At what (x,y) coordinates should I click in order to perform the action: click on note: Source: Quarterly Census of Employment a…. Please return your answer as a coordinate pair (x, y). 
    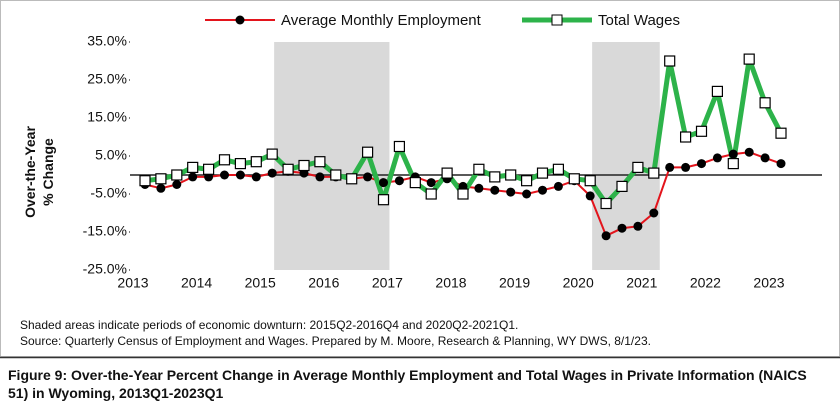
    Looking at the image, I should click on (335, 341).